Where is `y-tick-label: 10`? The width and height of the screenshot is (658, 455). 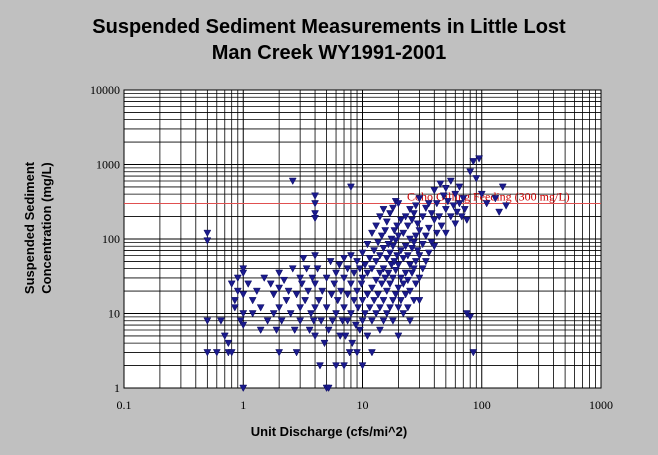
y-tick-label: 10 is located at coordinates (114, 314).